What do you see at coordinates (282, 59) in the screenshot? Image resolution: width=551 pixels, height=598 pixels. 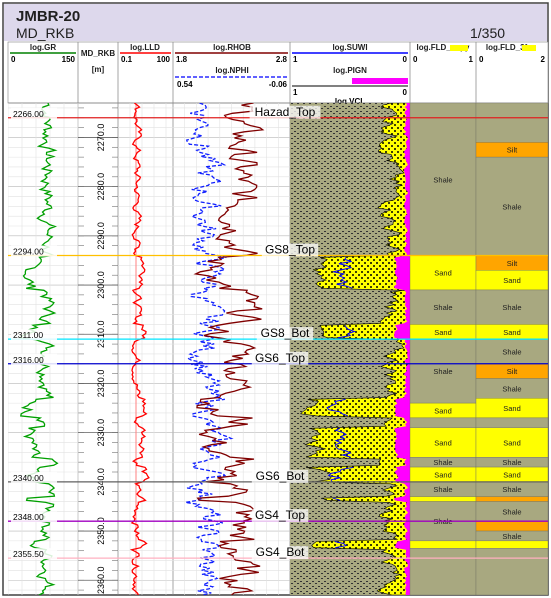 I see `rhob-max: 2.8` at bounding box center [282, 59].